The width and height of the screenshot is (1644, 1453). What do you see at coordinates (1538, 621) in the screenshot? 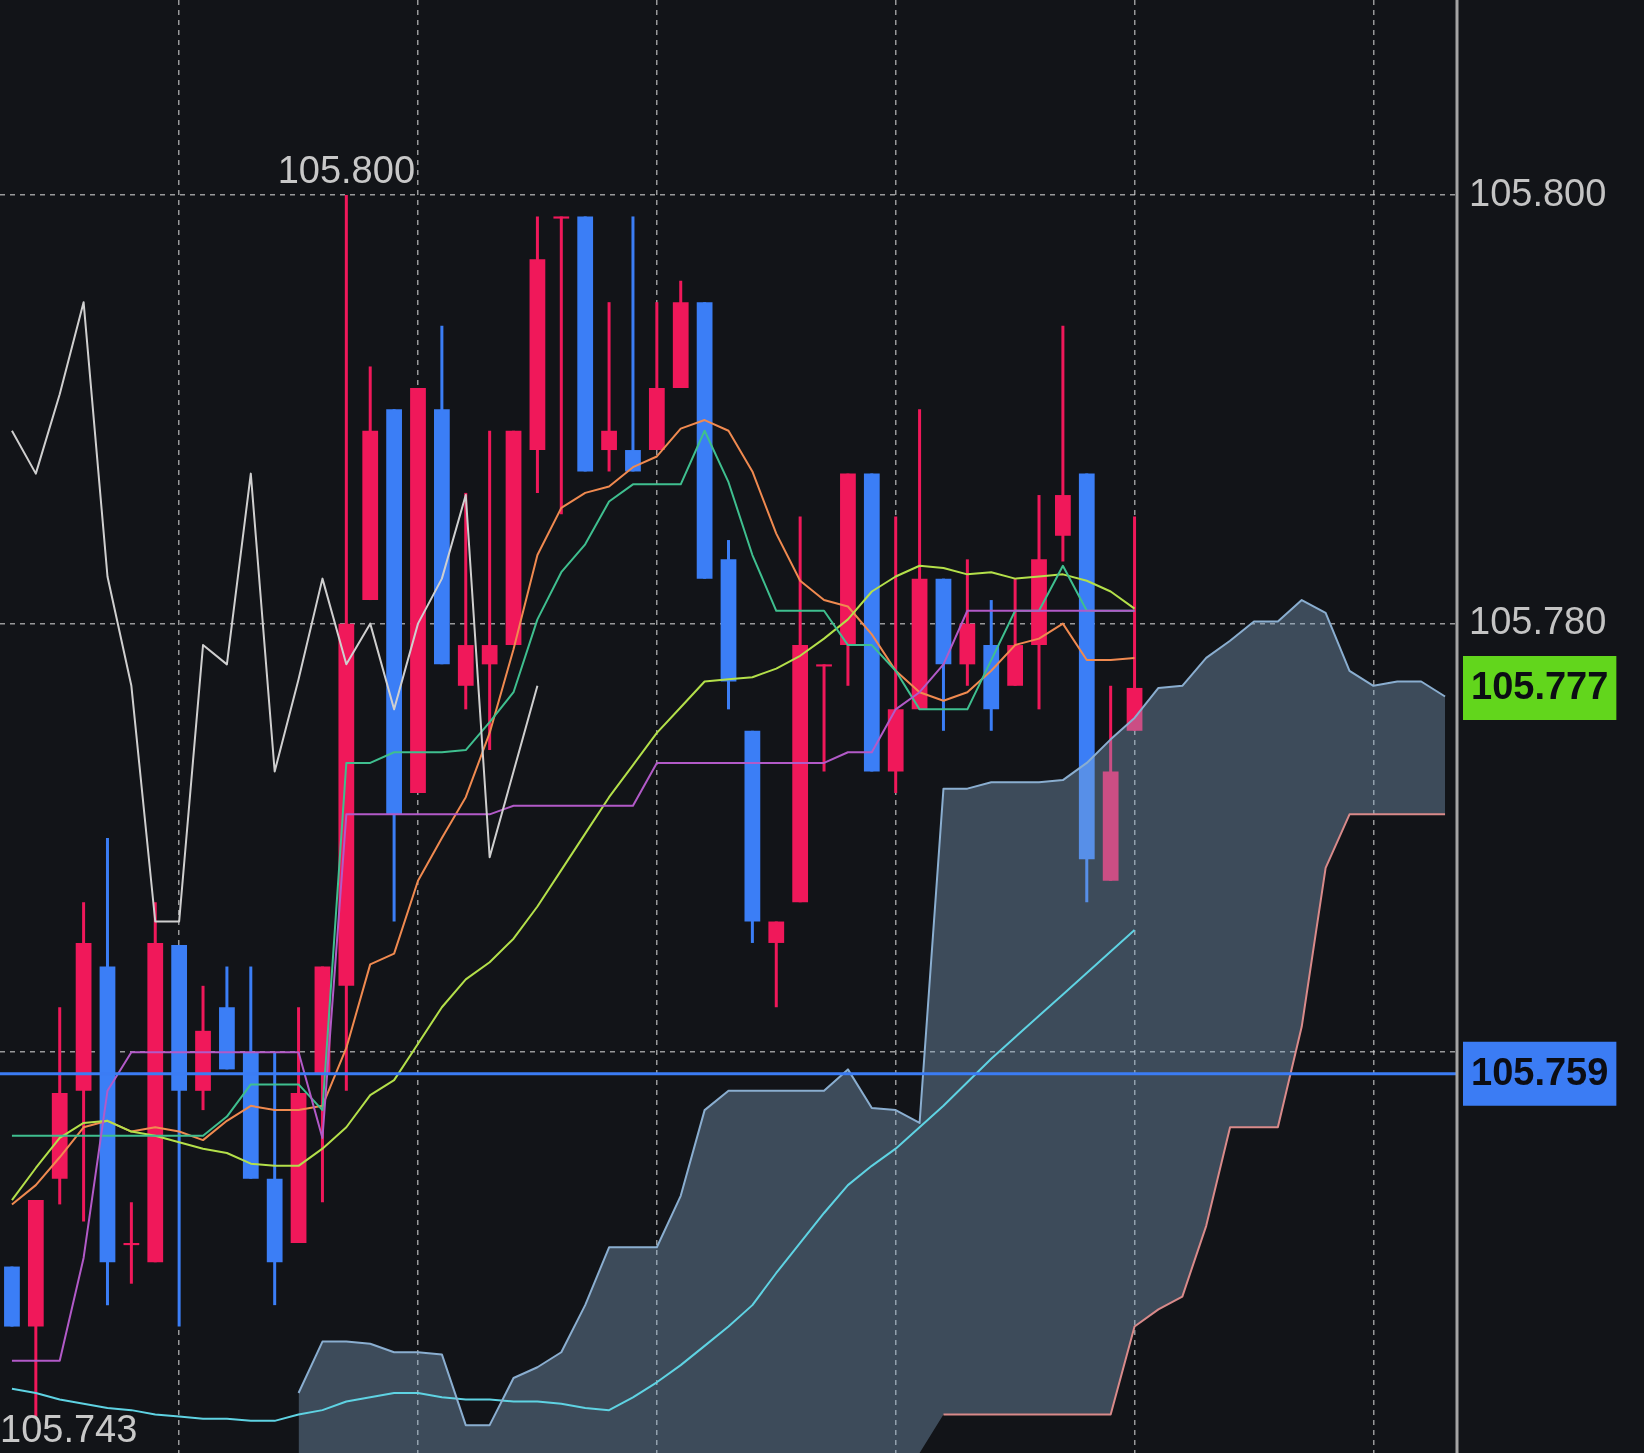
I see `y-tick-label: 105.780` at bounding box center [1538, 621].